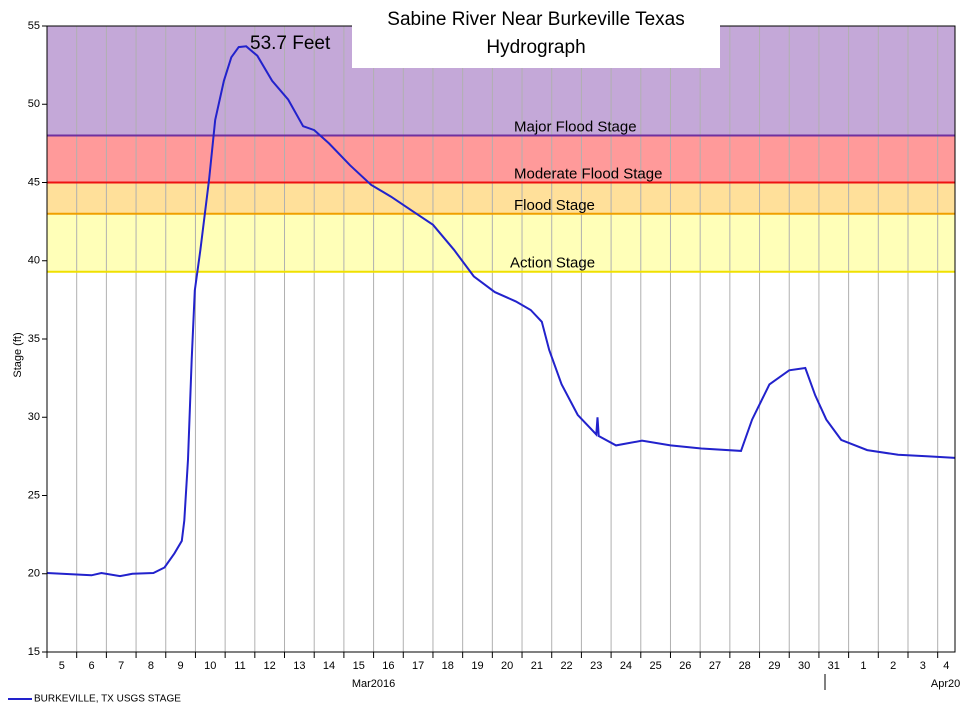 The image size is (960, 720). What do you see at coordinates (34, 26) in the screenshot?
I see `y-tick-label: 55` at bounding box center [34, 26].